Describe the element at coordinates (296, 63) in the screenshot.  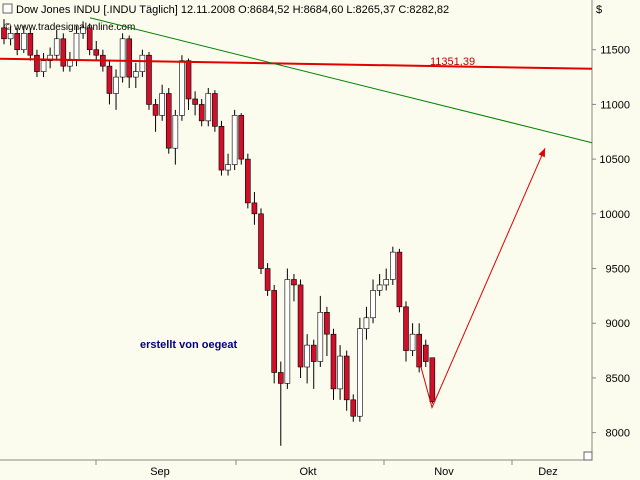
I see `moving-average` at that location.